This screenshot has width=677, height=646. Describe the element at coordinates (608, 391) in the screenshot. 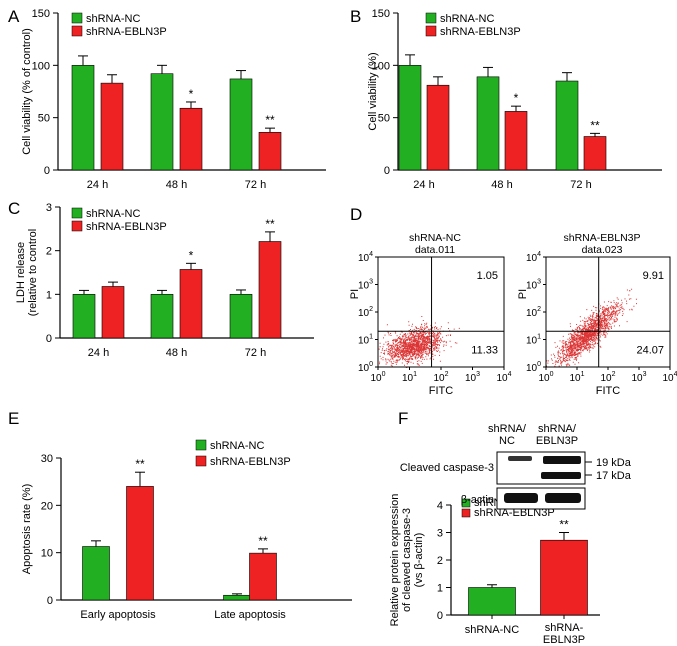

I see `x-axis-label: FITC` at that location.